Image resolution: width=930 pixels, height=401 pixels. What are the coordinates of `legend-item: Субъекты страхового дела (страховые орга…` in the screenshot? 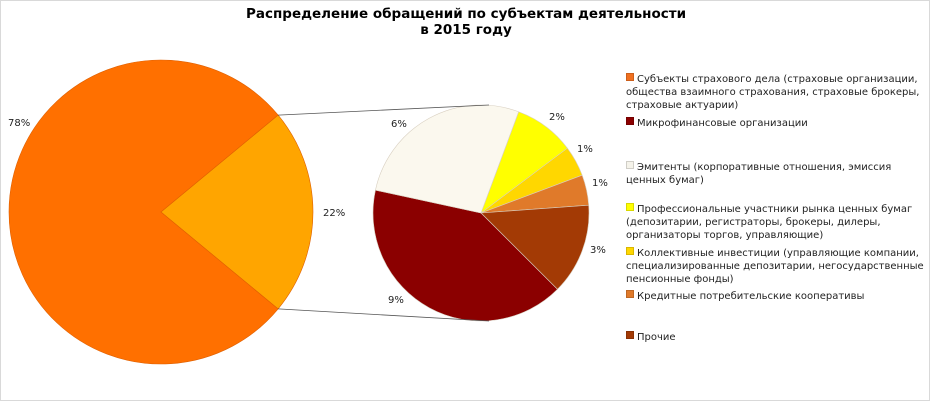 It's located at (775, 92).